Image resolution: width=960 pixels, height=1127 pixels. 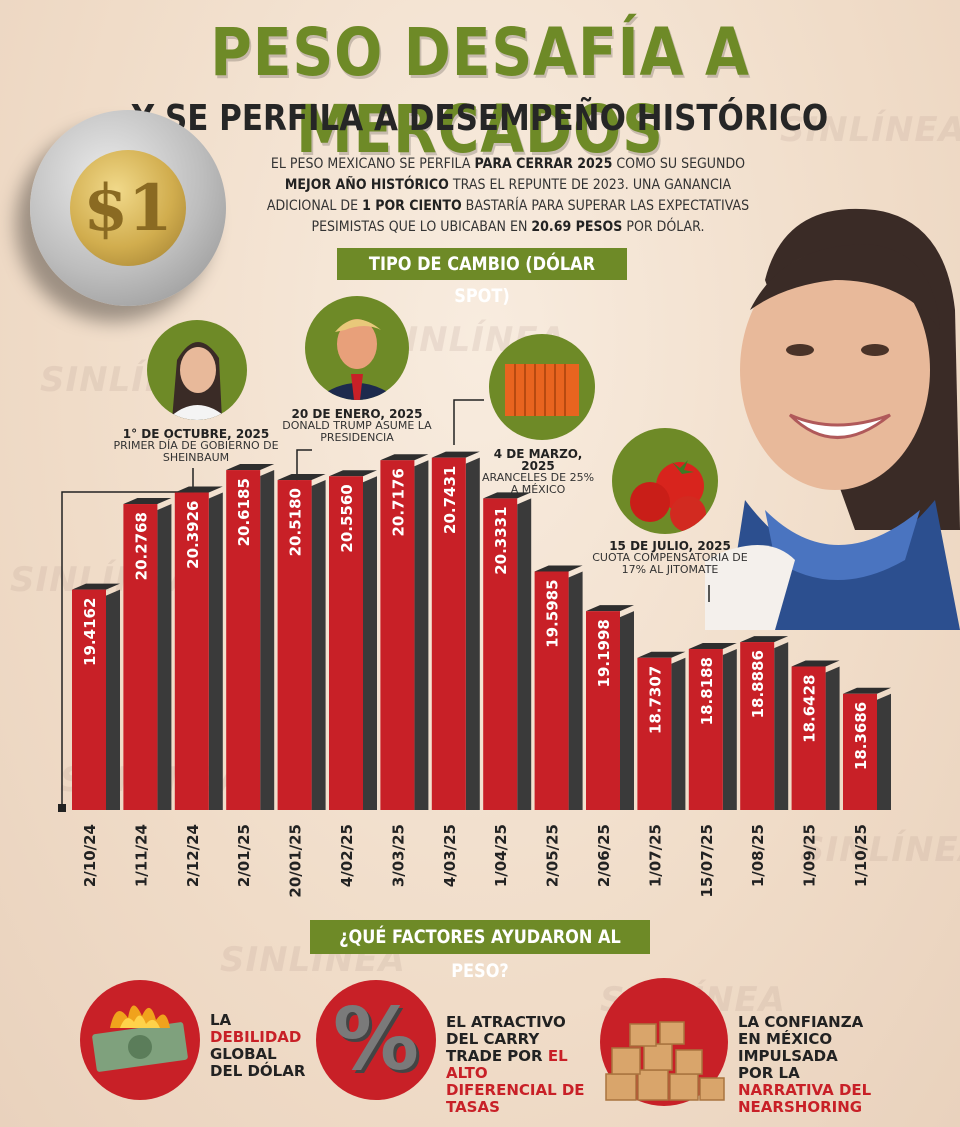 I want to click on bar-value-label: 20.6185, so click(x=244, y=512).